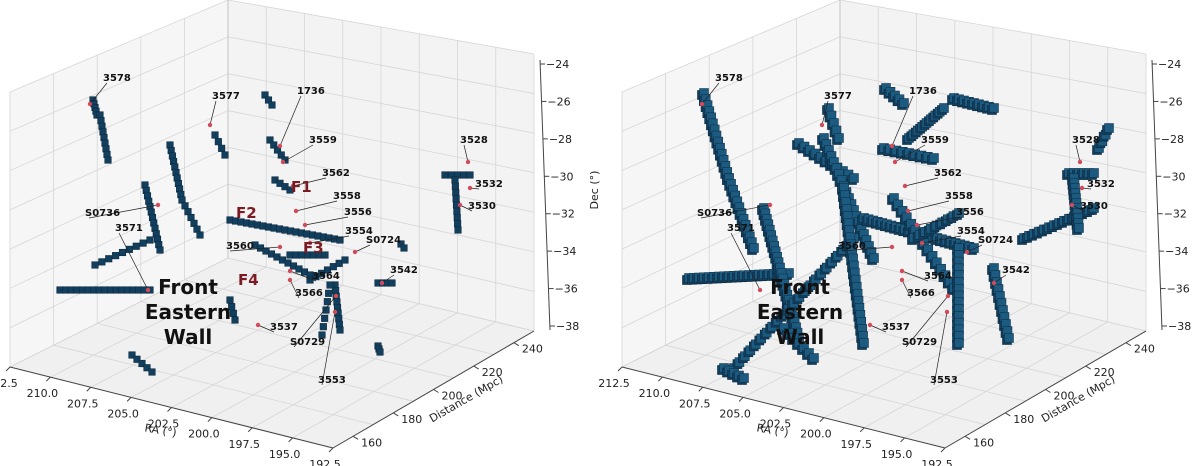  Describe the element at coordinates (226, 96) in the screenshot. I see `cluster-label-3577: 3577` at that location.